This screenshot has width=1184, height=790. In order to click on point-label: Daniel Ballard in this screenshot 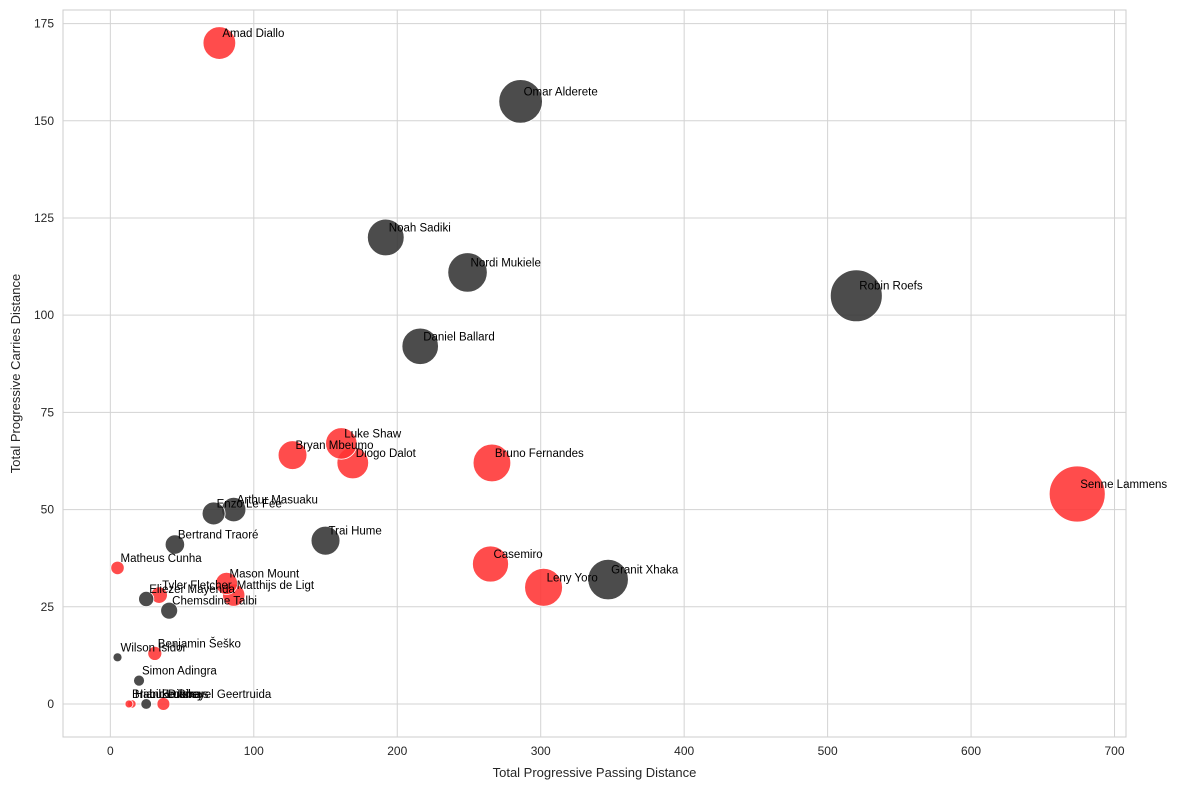, I will do `click(459, 337)`.